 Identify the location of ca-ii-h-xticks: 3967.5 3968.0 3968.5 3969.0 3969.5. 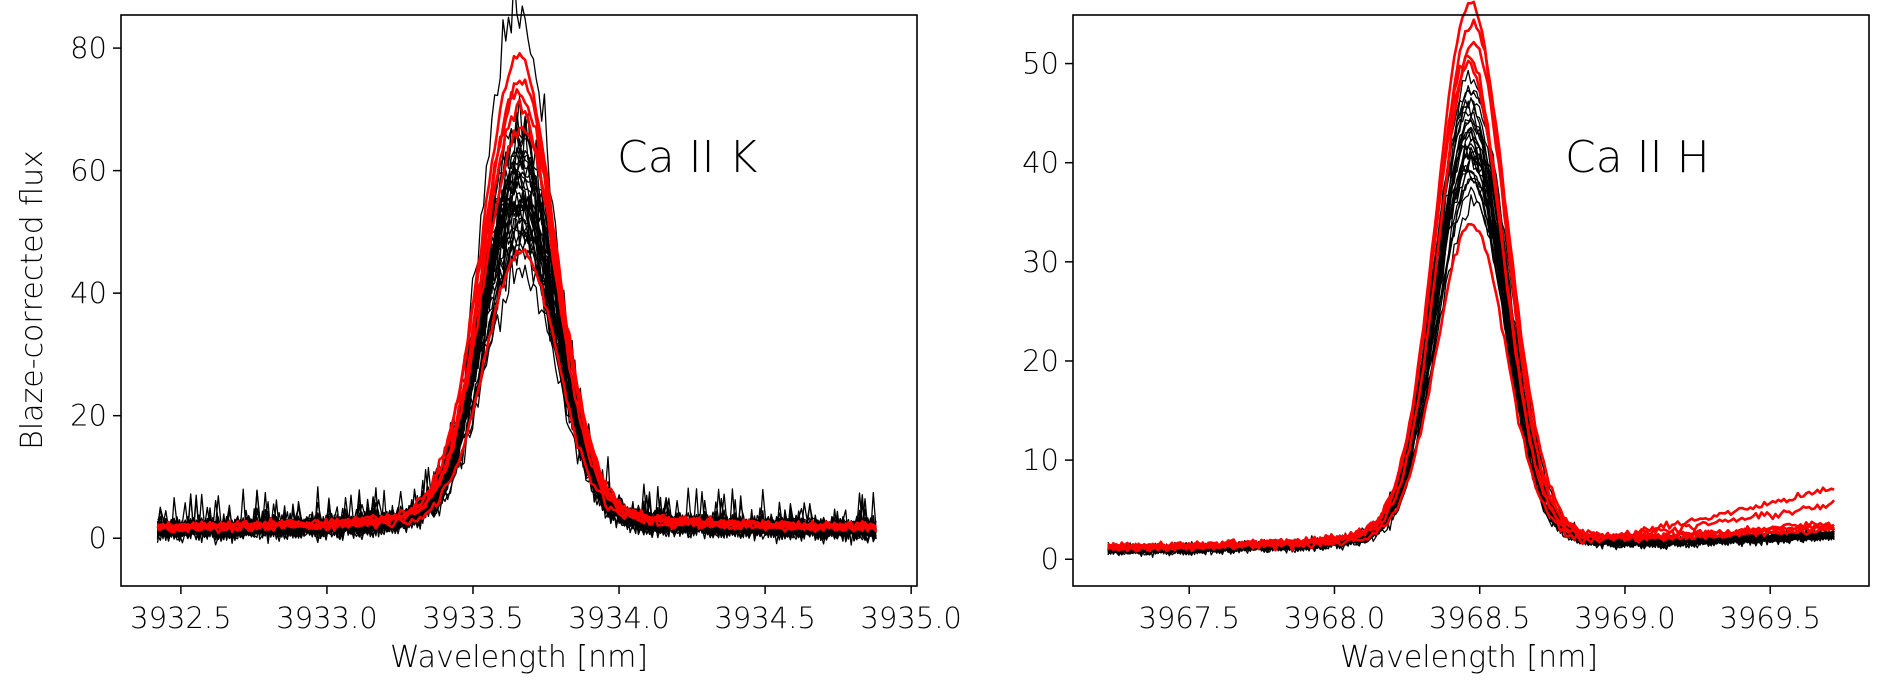
(1479, 610).